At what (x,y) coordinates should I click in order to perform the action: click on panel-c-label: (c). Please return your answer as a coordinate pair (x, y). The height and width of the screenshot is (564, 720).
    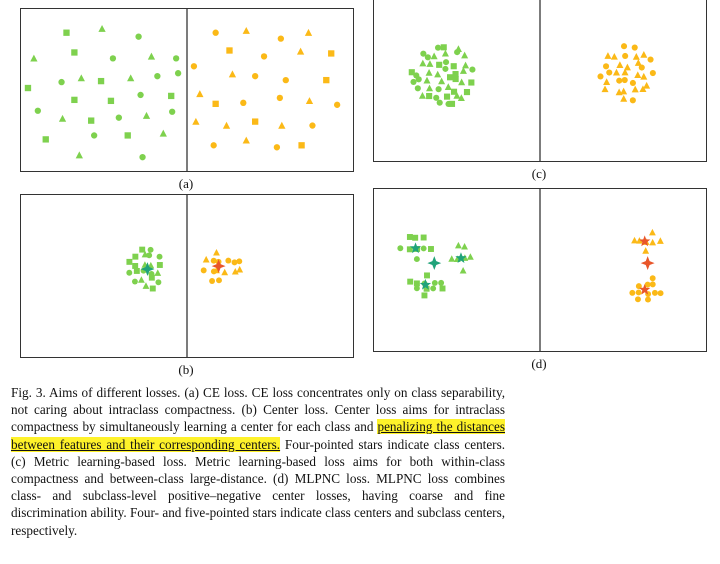
    Looking at the image, I should click on (539, 173).